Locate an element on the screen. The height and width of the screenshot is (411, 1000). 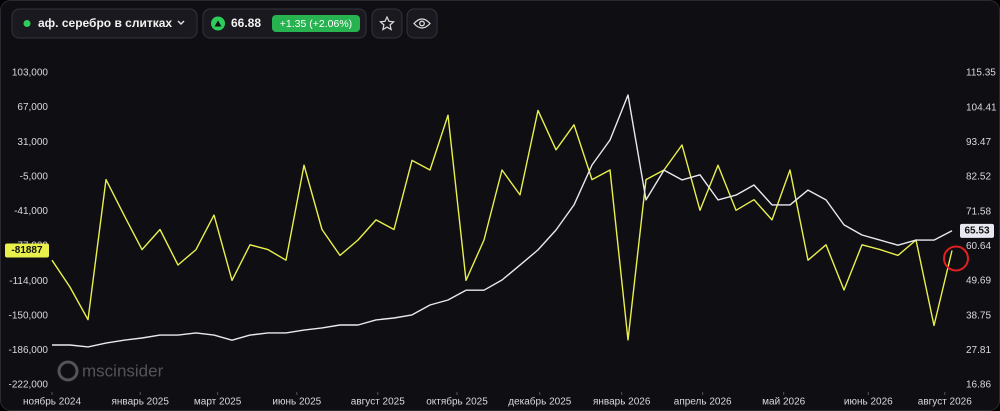
instrument-selector: аф. серебро в слитках is located at coordinates (104, 23).